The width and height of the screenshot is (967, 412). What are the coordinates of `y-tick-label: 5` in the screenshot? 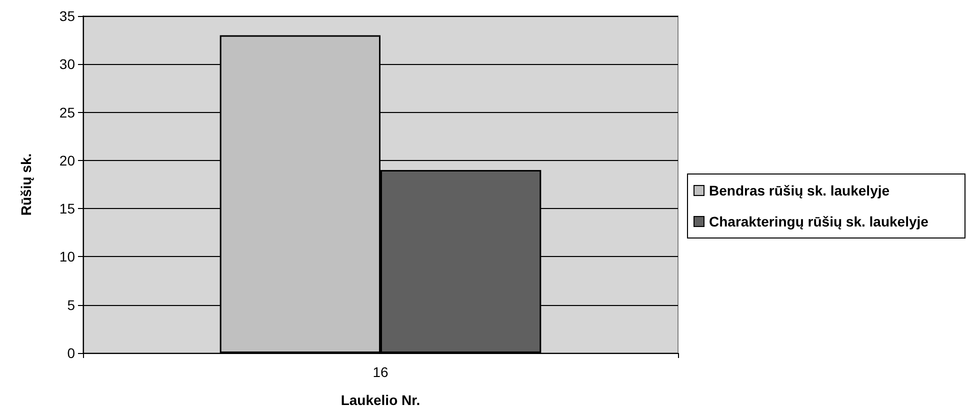 It's located at (71, 304).